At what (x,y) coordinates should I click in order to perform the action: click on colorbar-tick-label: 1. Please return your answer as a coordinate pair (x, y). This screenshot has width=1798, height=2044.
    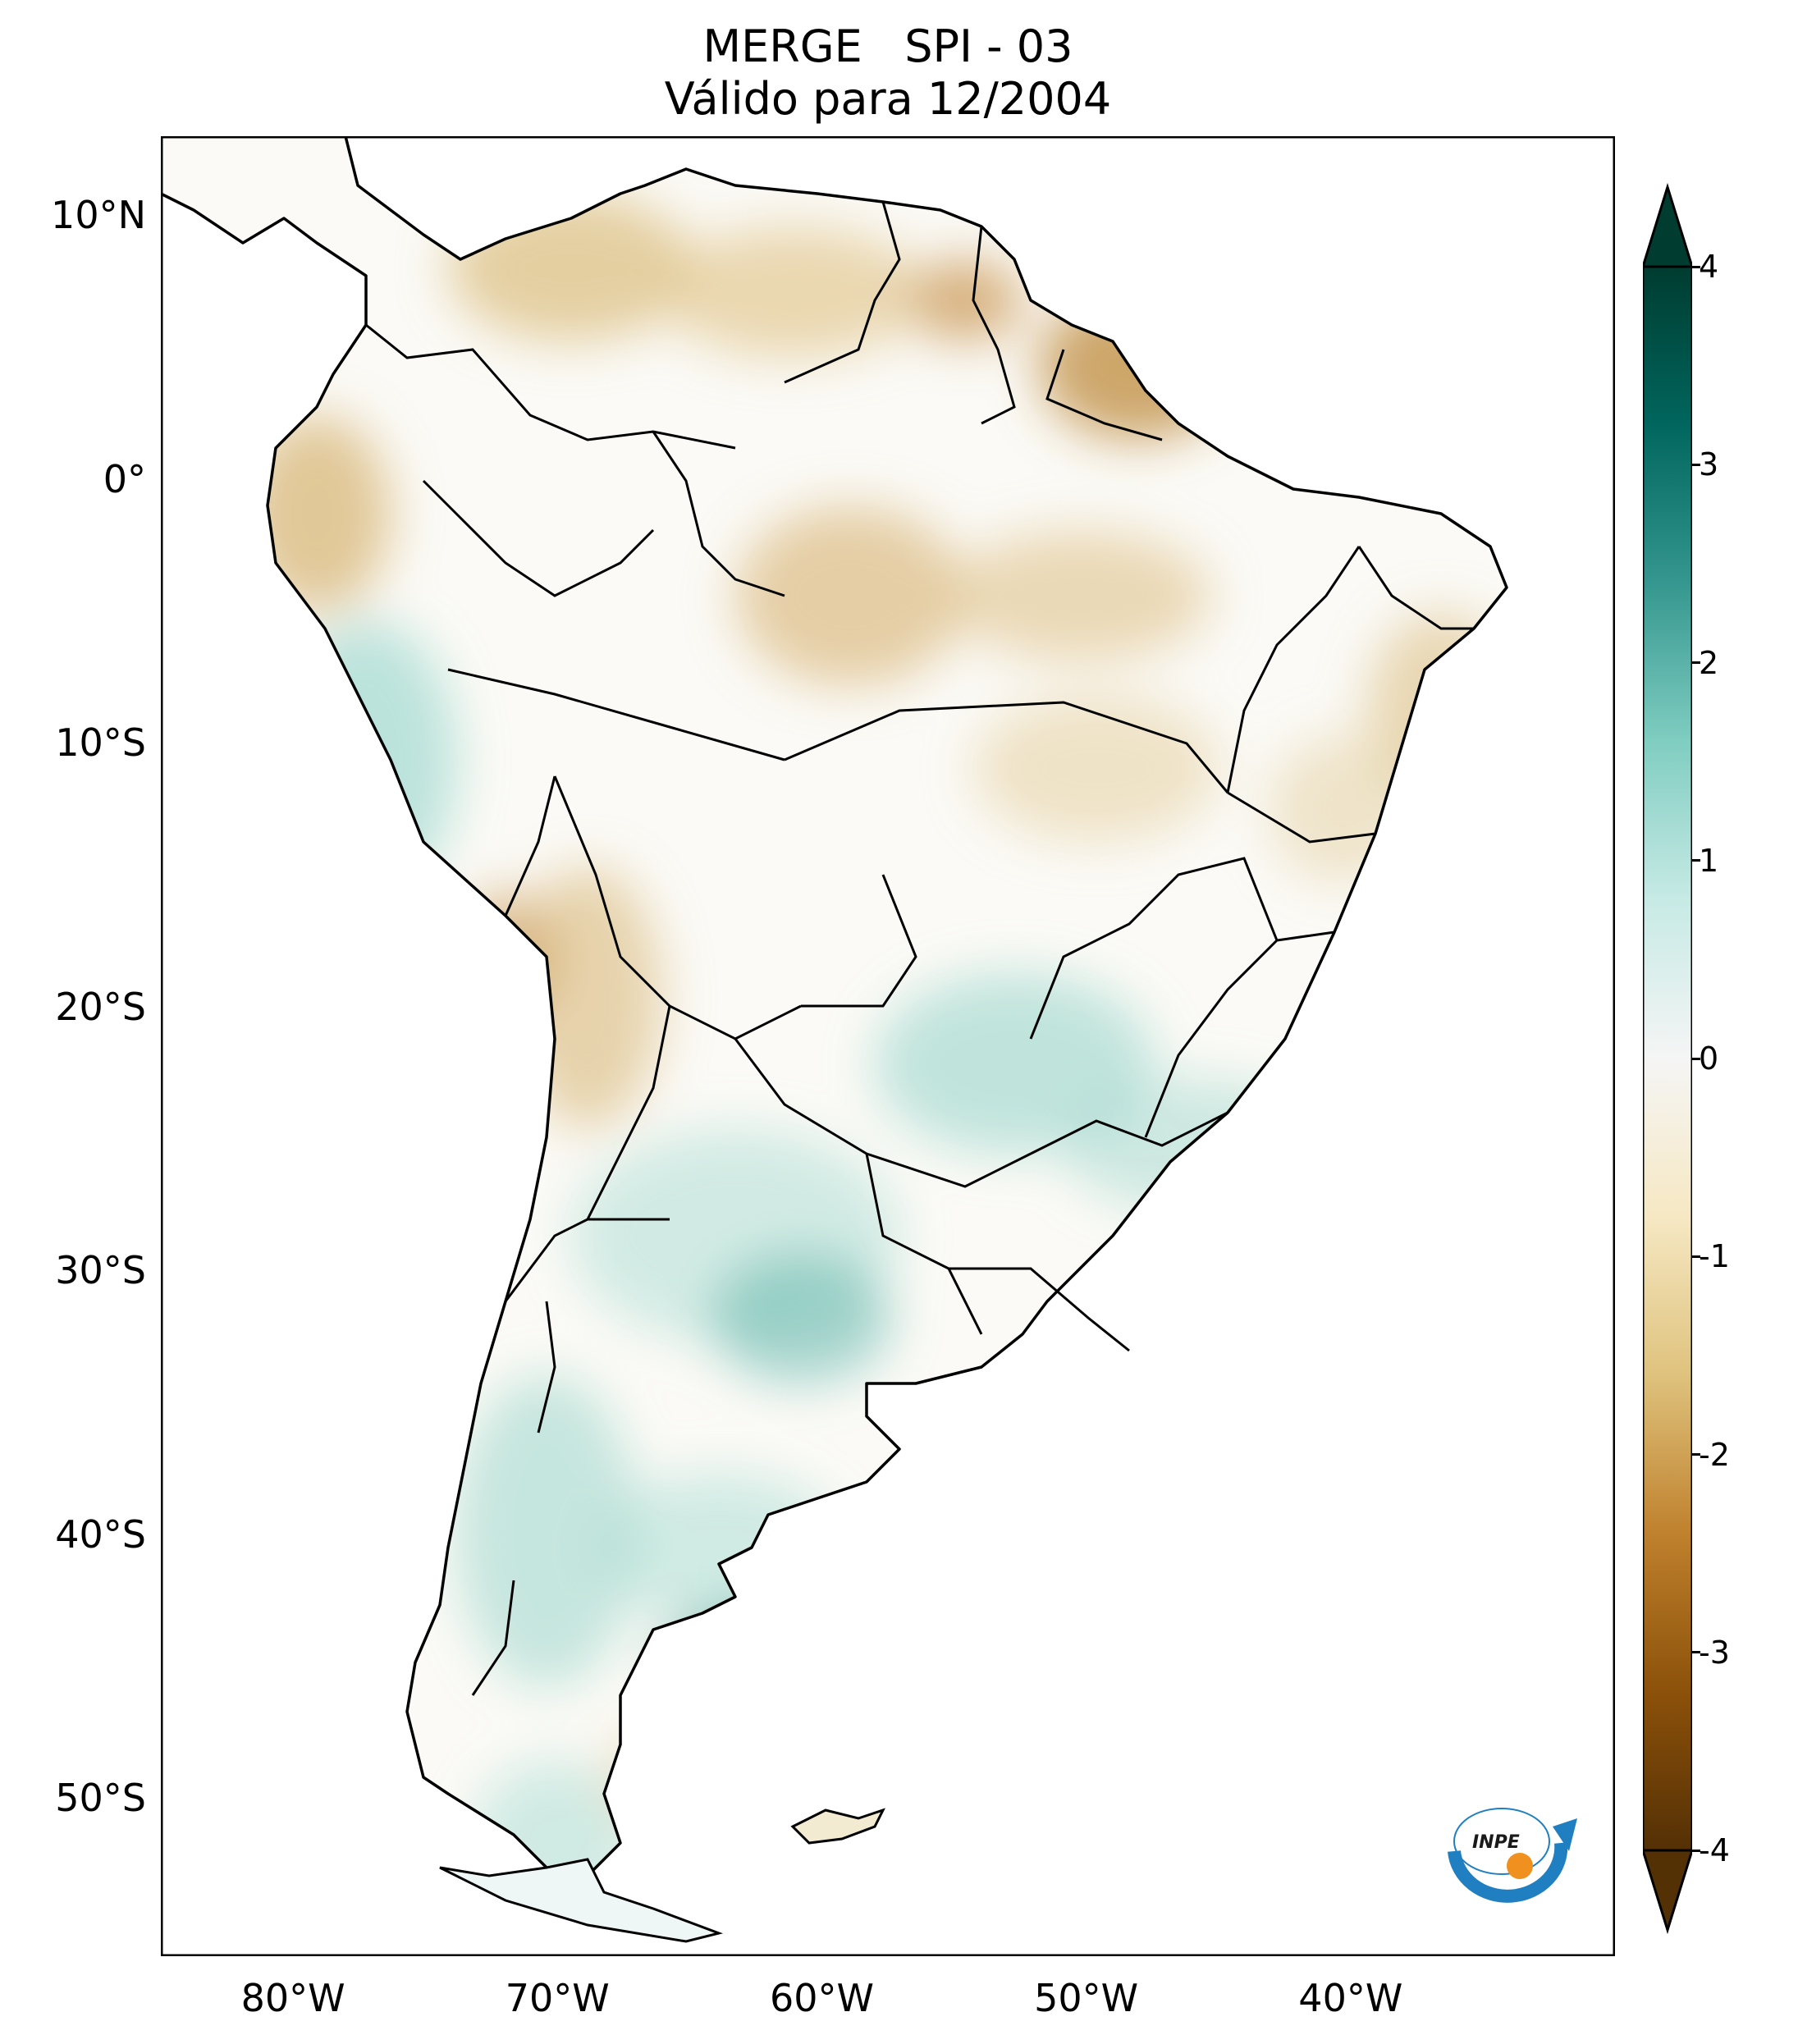
    Looking at the image, I should click on (1709, 861).